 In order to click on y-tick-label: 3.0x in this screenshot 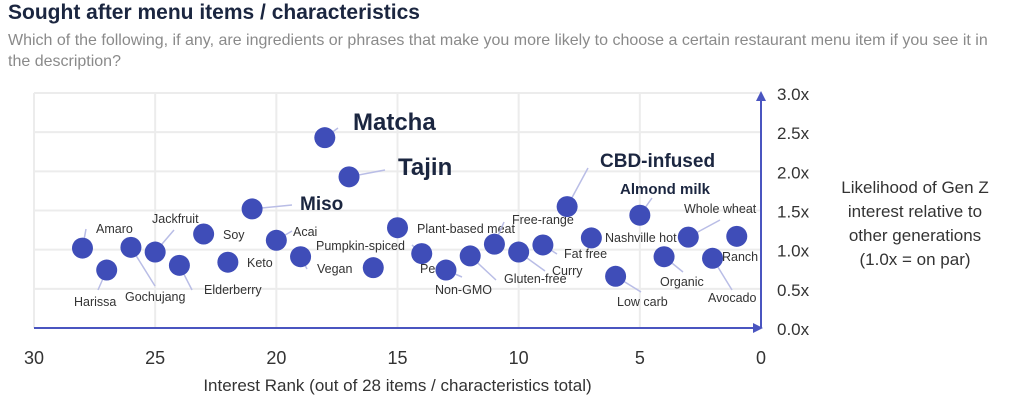, I will do `click(793, 94)`.